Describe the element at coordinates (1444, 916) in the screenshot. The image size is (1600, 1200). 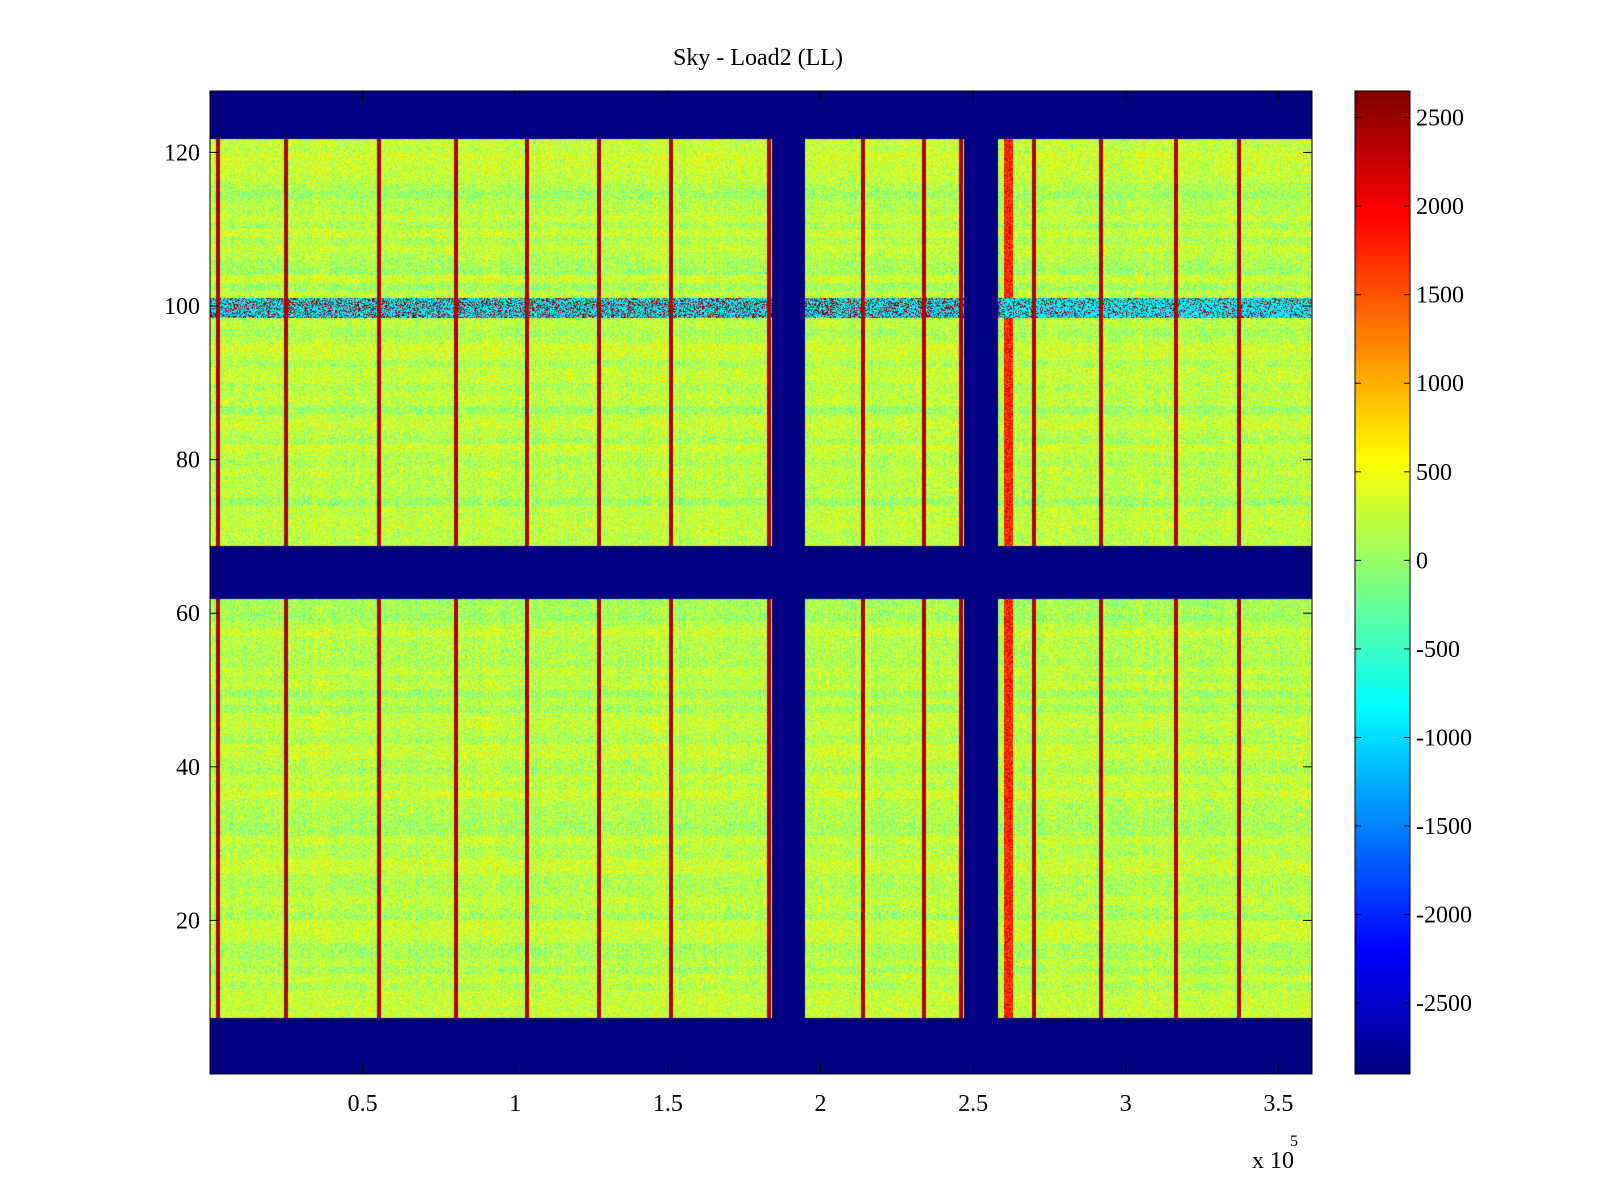
I see `colorbar-tick-label: -2000` at that location.